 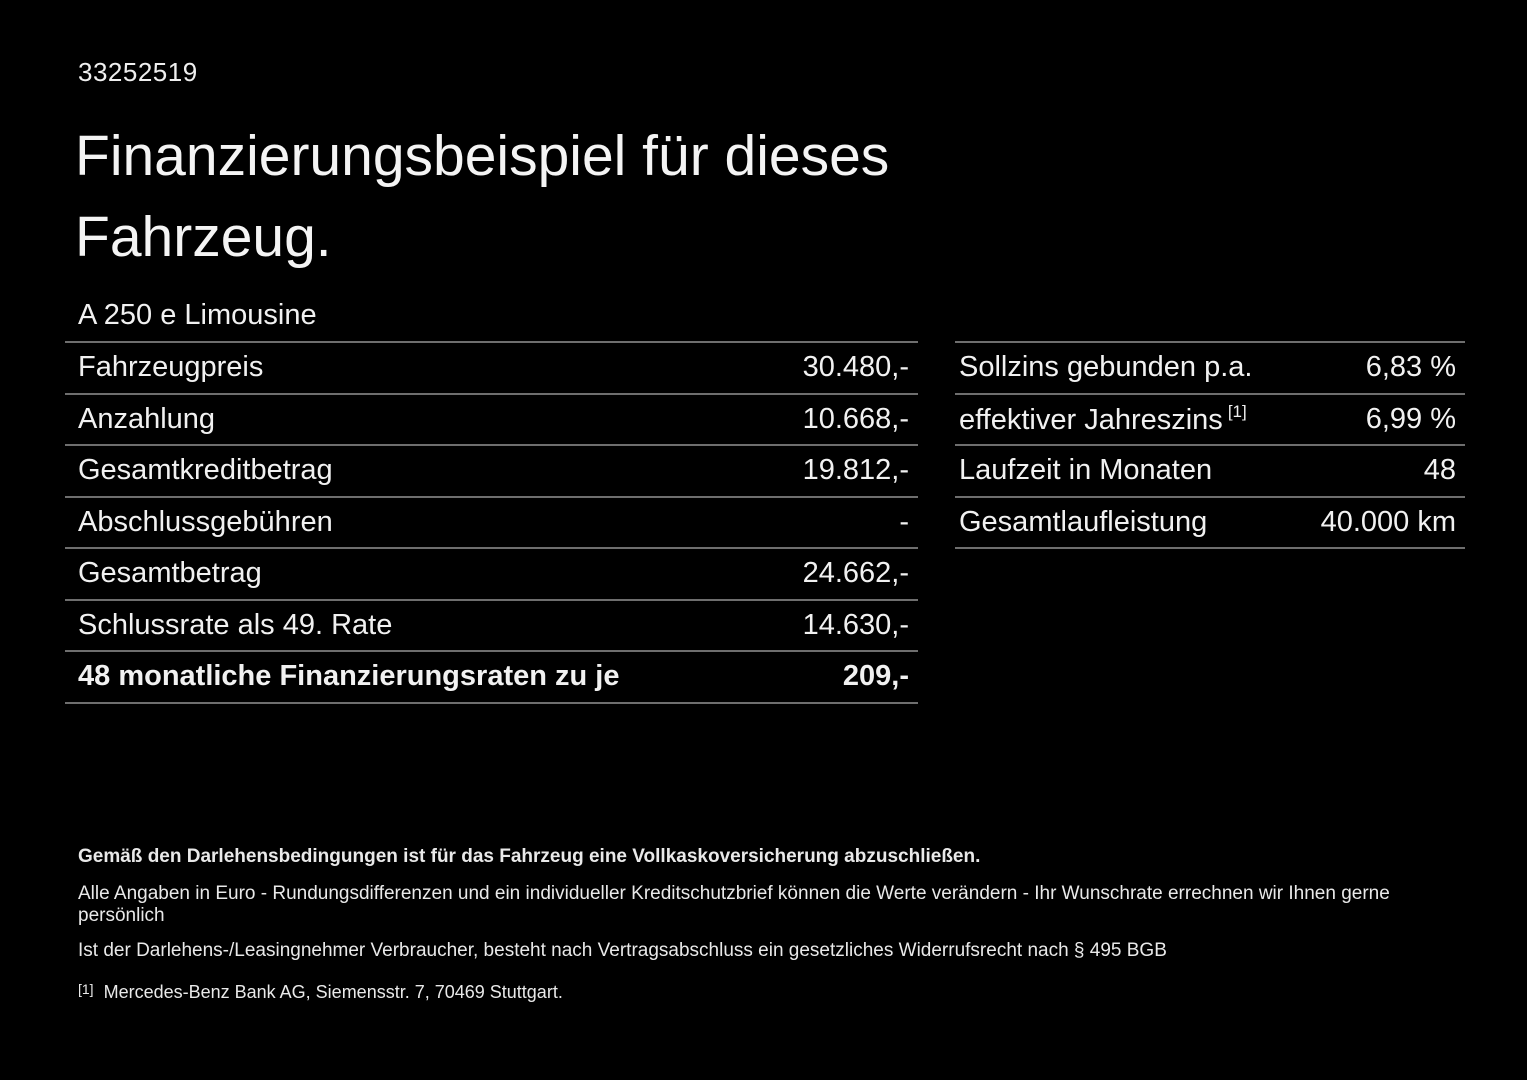 What do you see at coordinates (904, 521) in the screenshot?
I see `row-value: -` at bounding box center [904, 521].